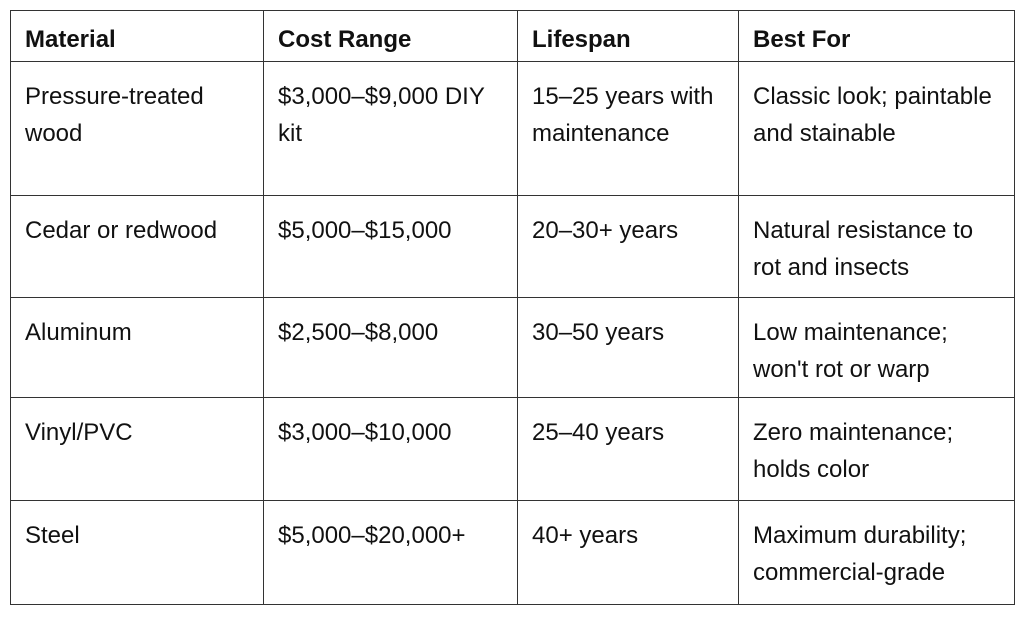  What do you see at coordinates (390, 552) in the screenshot?
I see `table-cell: $5,000–$20,000+` at bounding box center [390, 552].